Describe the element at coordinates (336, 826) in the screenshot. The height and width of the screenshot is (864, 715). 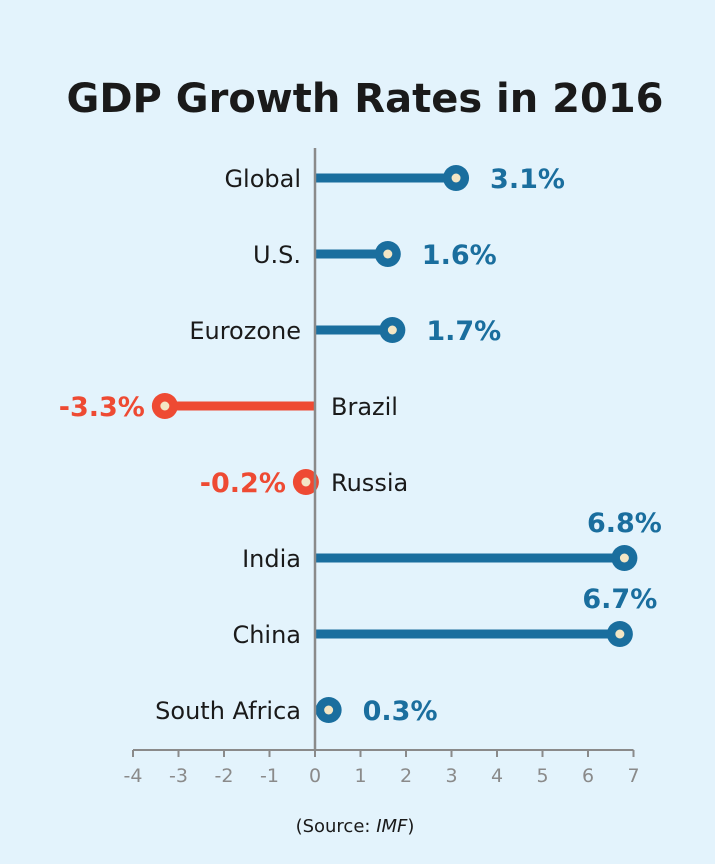
I see `source-prefix: (Source:` at that location.